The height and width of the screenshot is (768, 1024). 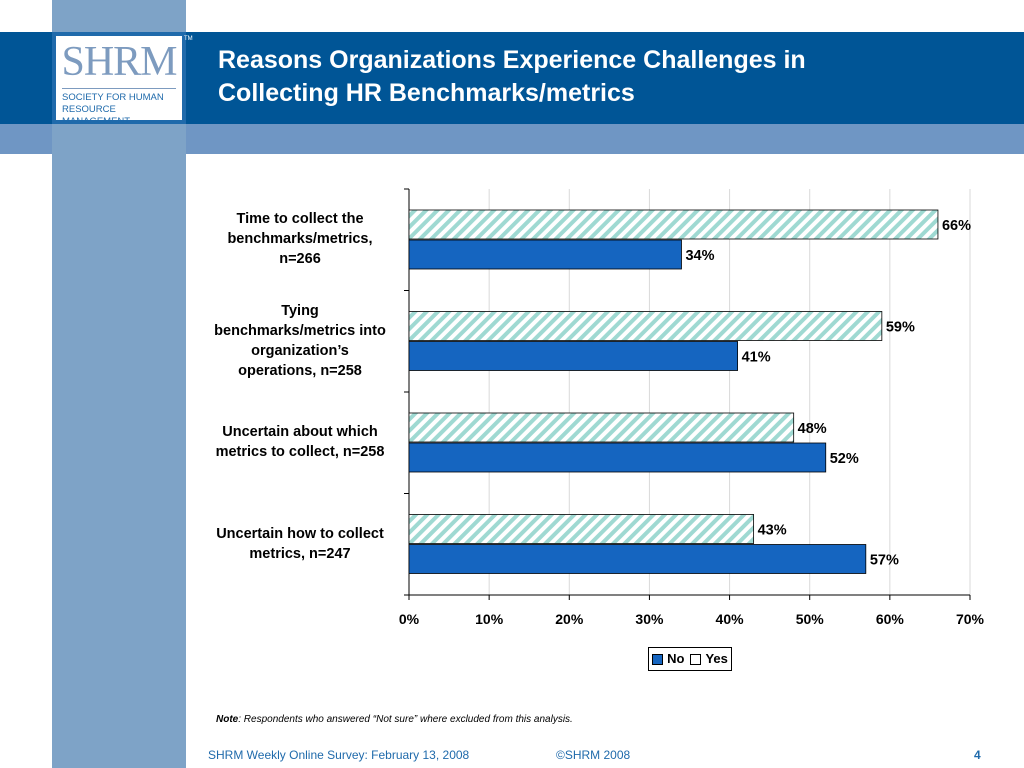 I want to click on category-label-line: benchmarks/metrics,, so click(x=300, y=239).